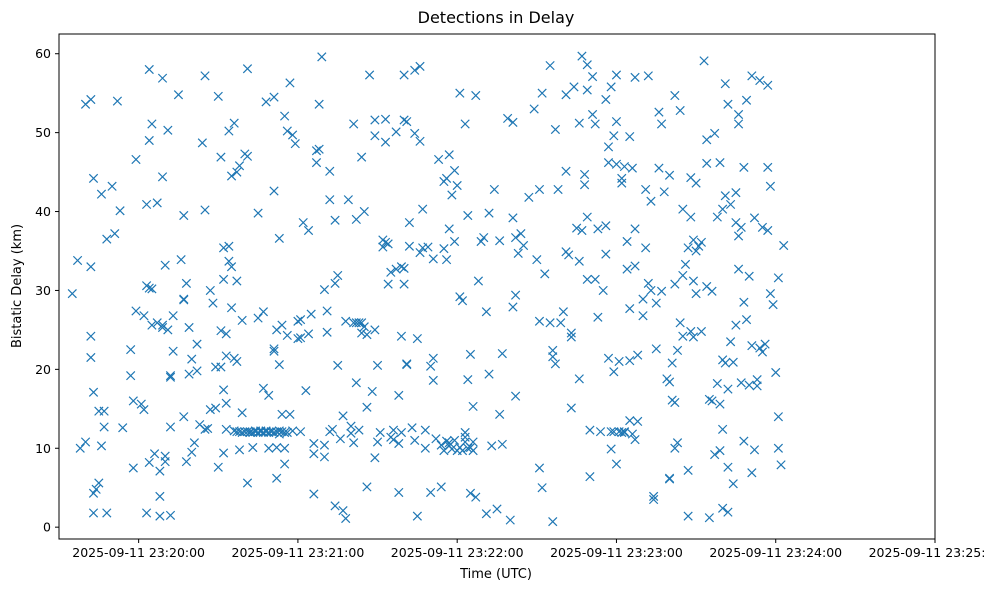 This screenshot has height=590, width=986. What do you see at coordinates (298, 552) in the screenshot?
I see `x-tick-label: 2025-09-11 23:21:00` at bounding box center [298, 552].